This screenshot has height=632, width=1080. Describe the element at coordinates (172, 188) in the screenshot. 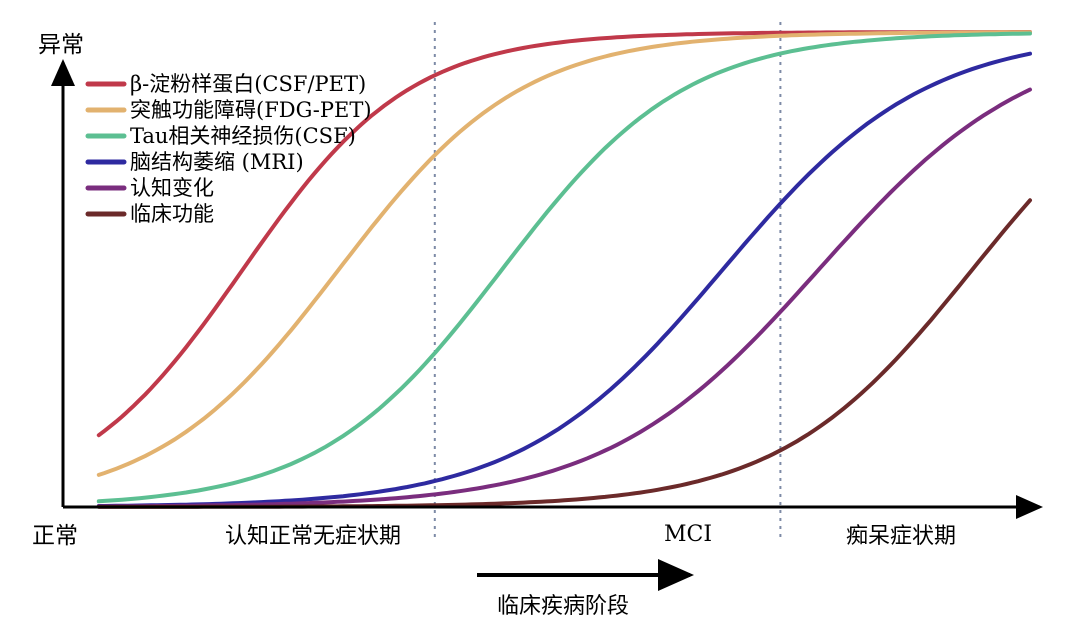

I see `legend-label-5: 认知变化` at that location.